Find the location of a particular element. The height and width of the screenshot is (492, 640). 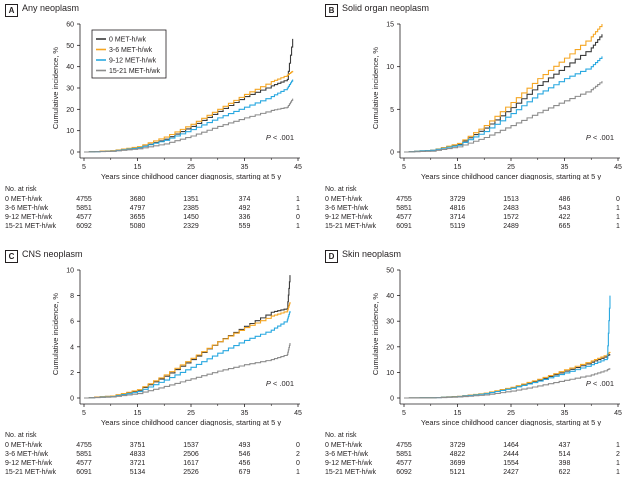

risk-cell: 3721 is located at coordinates (137, 463).